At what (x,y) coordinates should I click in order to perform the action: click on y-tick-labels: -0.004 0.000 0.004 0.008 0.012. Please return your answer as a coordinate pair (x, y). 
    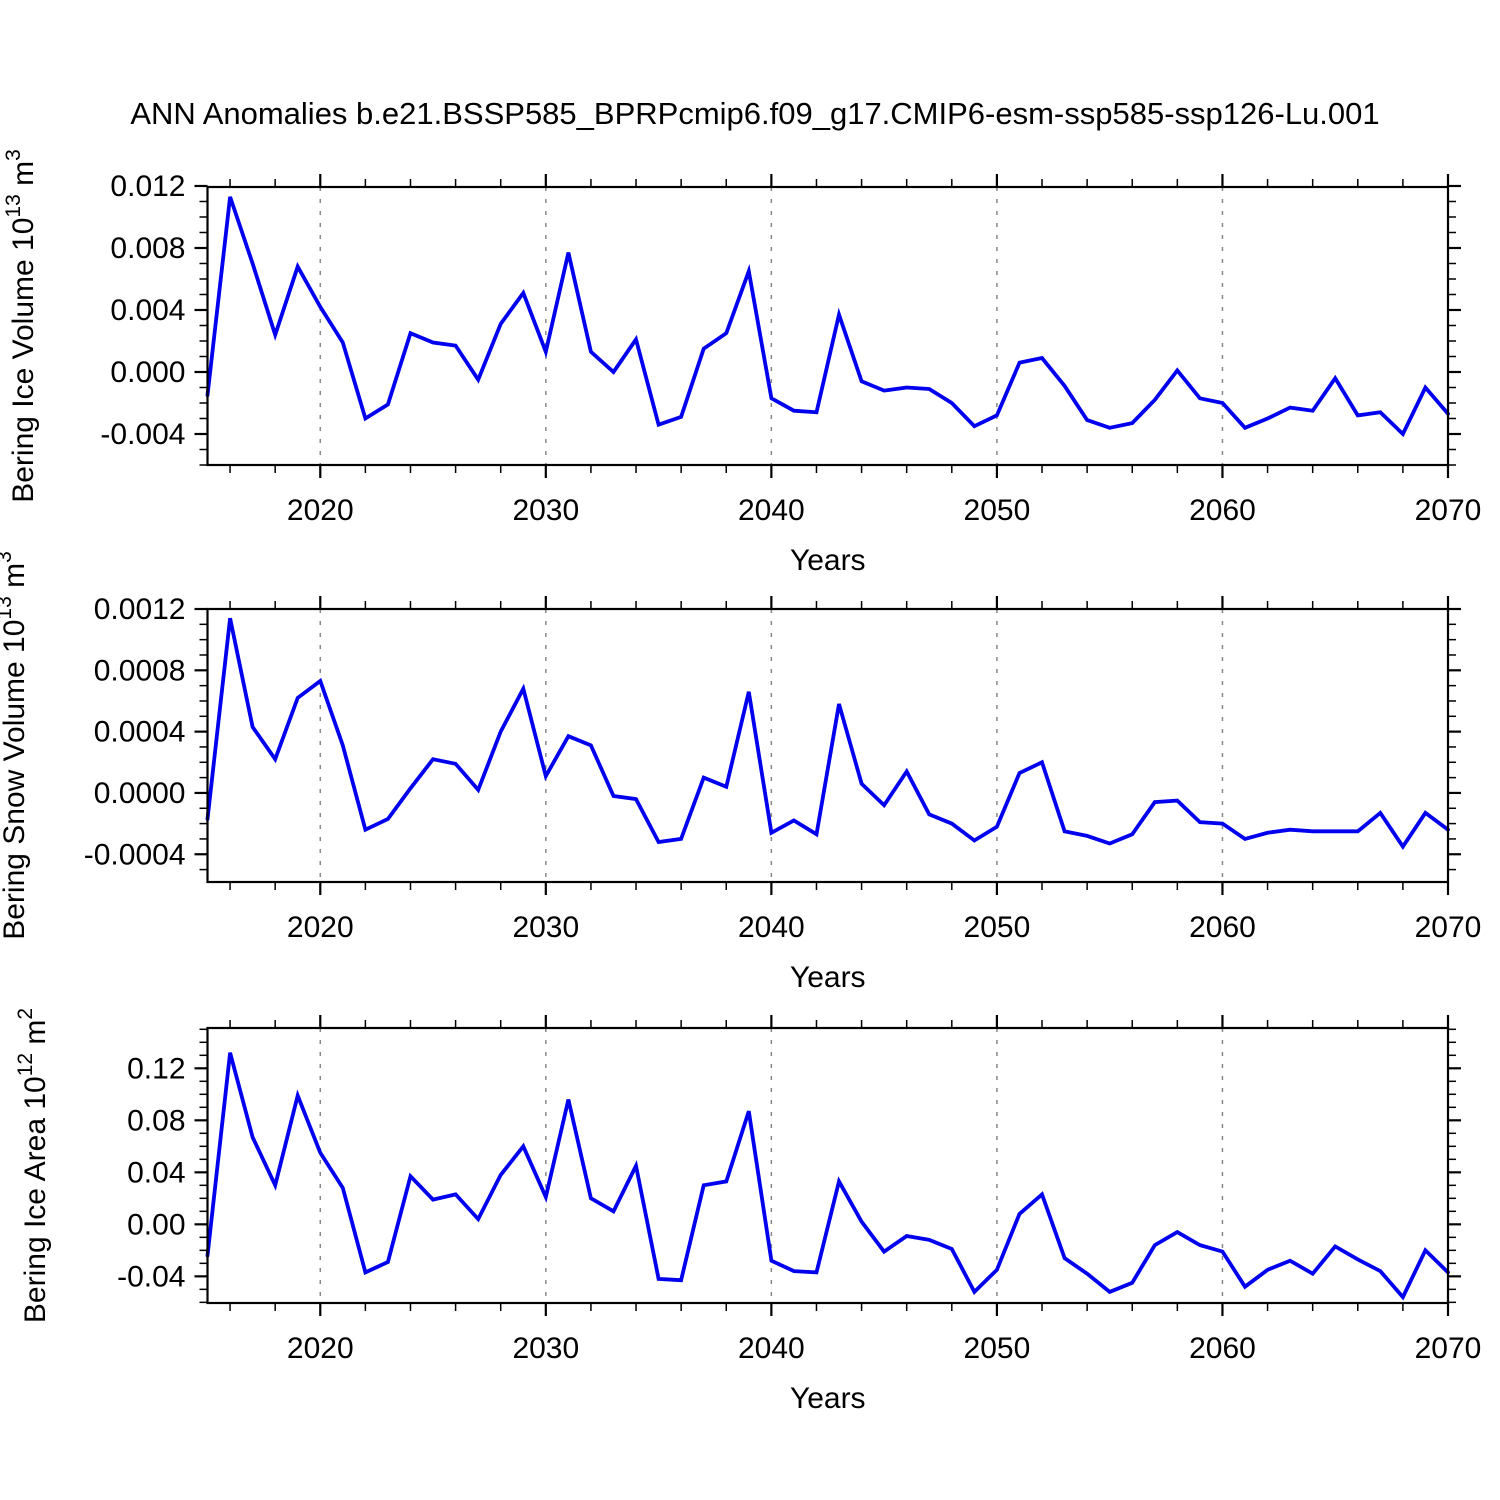
    Looking at the image, I should click on (142, 310).